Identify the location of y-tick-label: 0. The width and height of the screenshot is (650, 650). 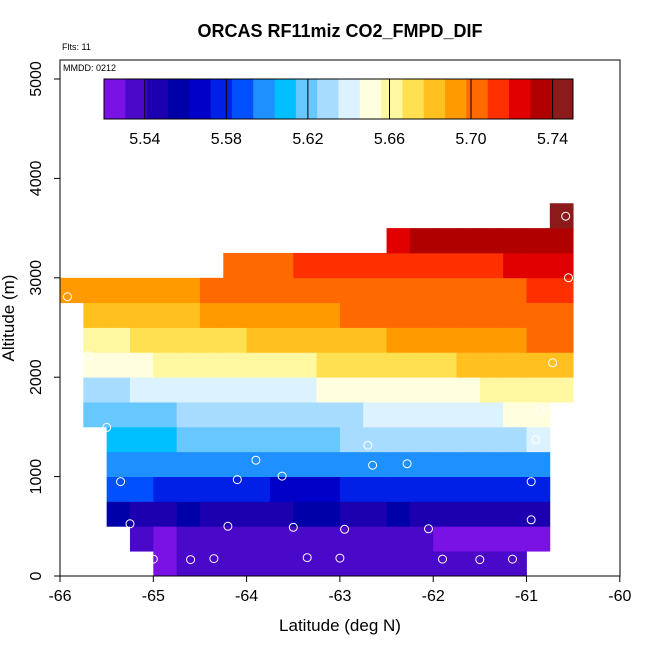
(36, 575).